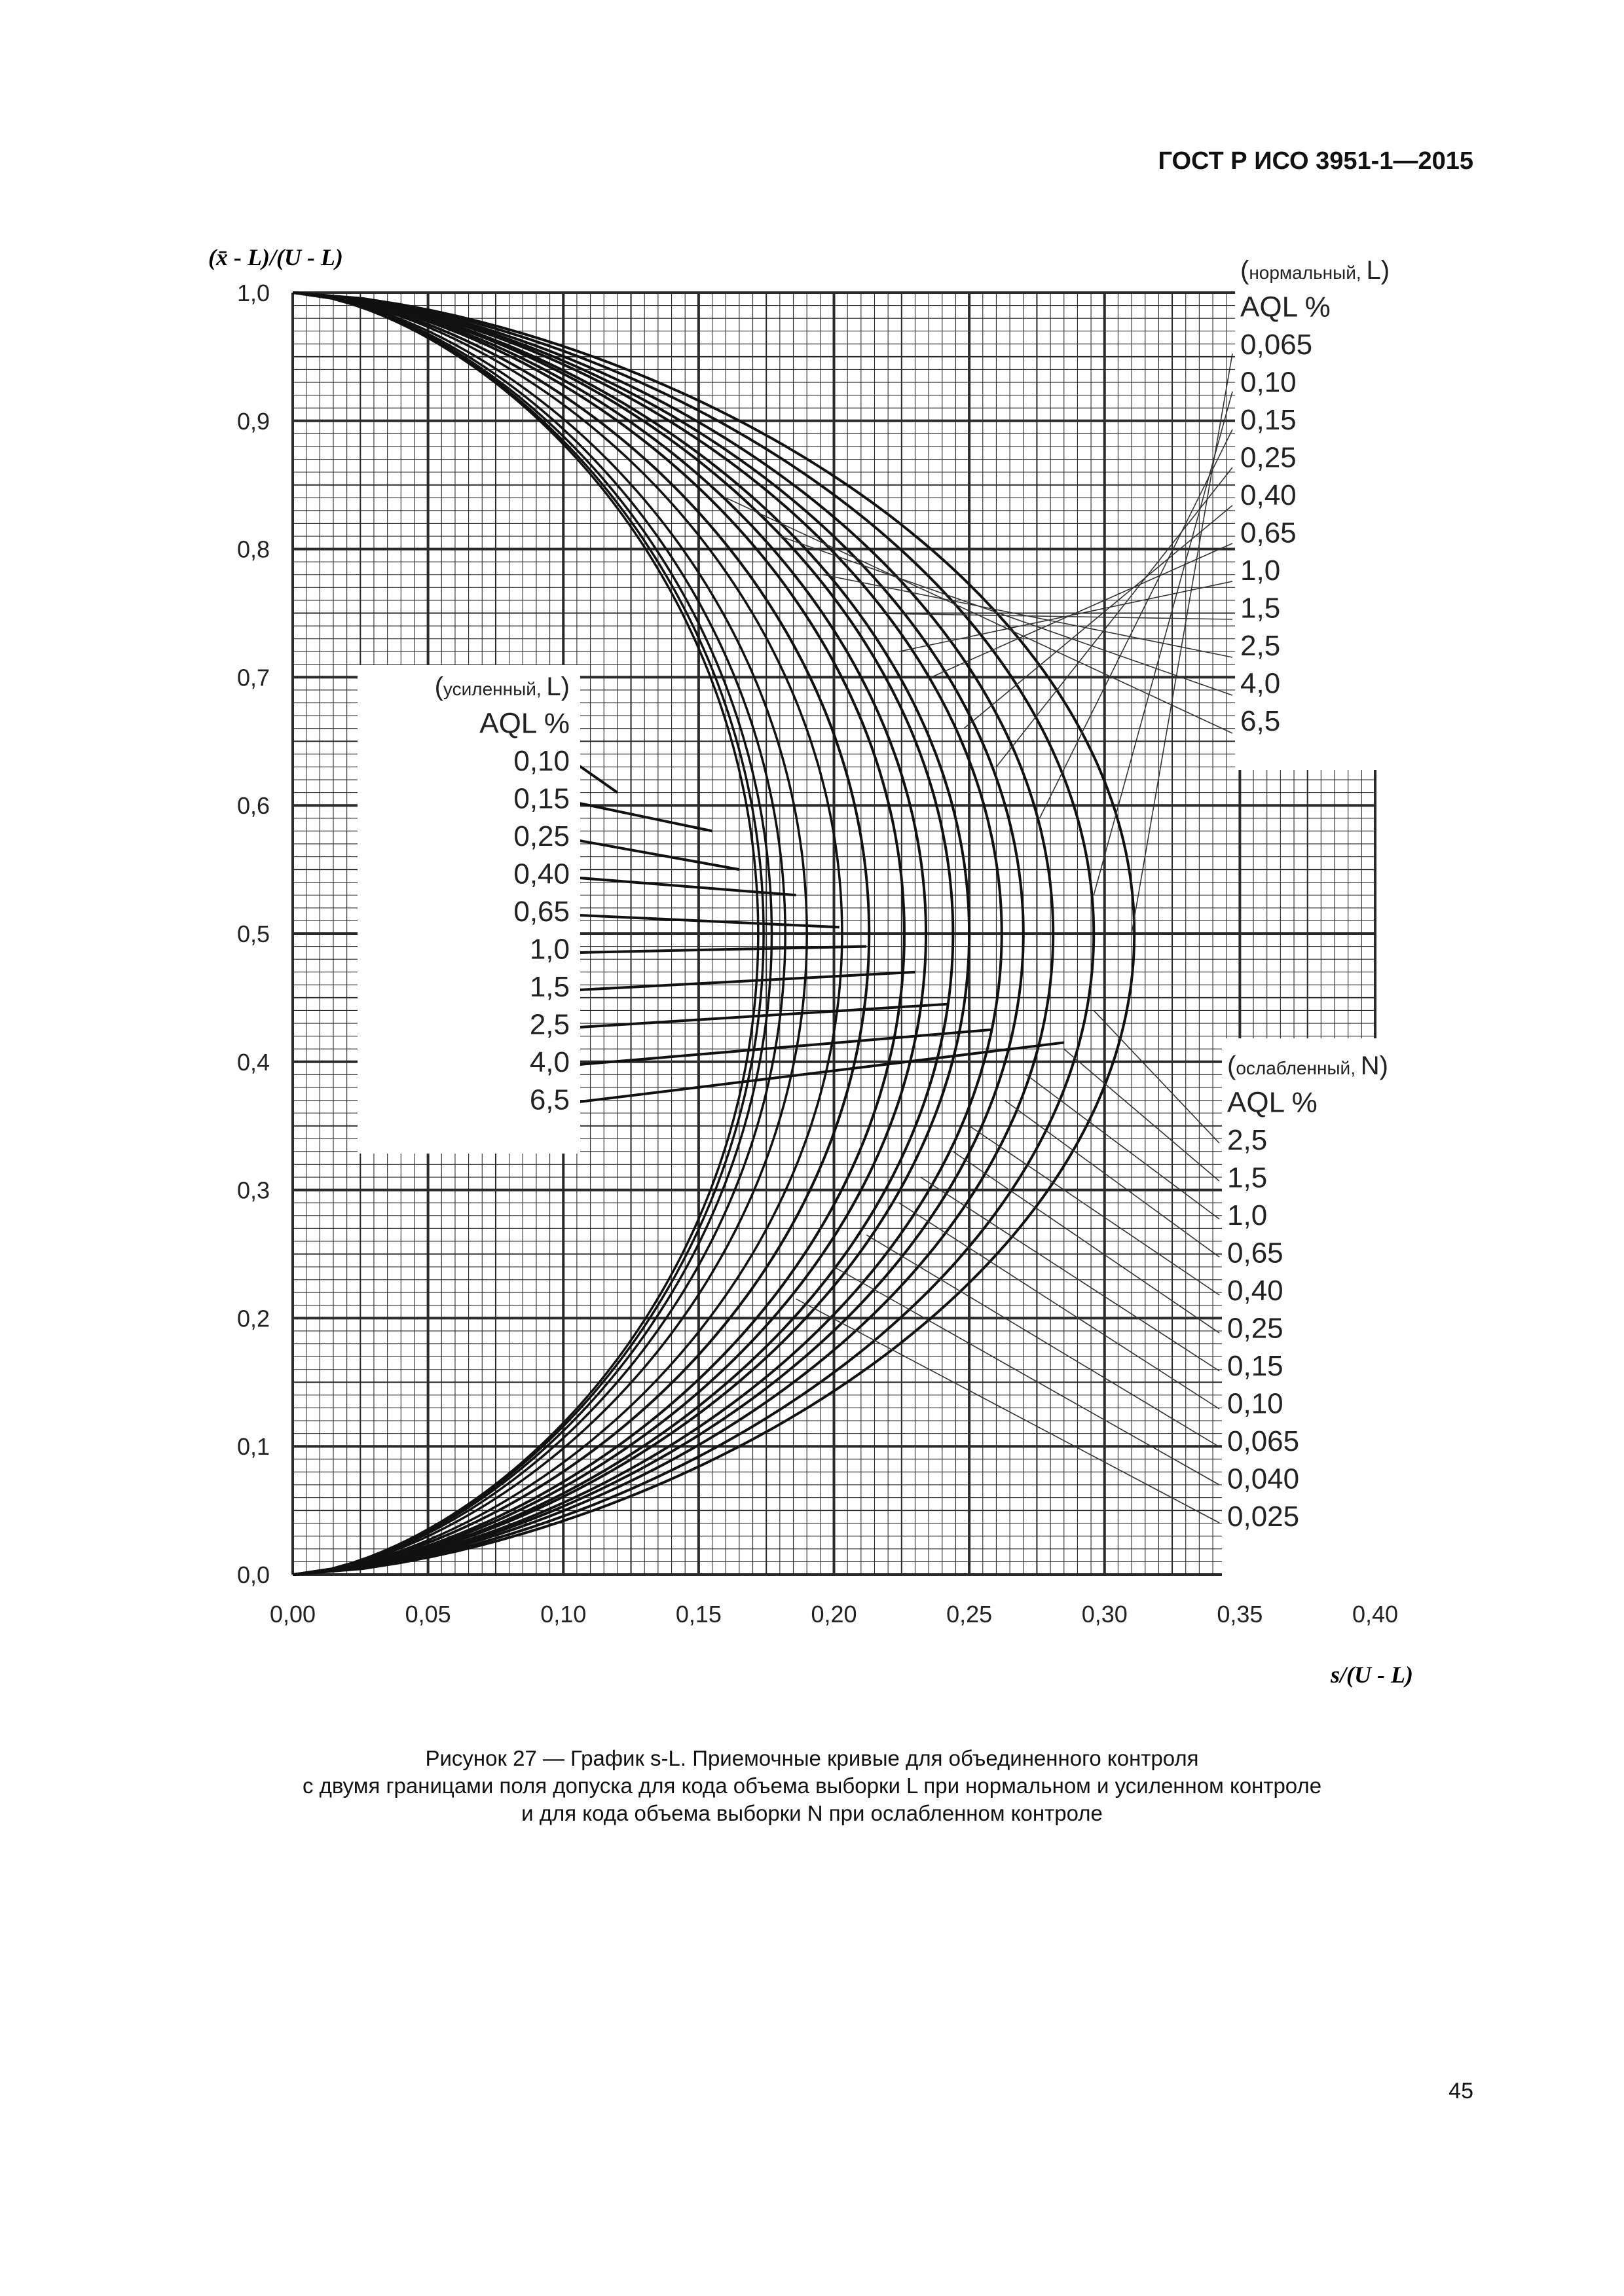 The image size is (1624, 2296). I want to click on y-tick-label: 0,1, so click(253, 1446).